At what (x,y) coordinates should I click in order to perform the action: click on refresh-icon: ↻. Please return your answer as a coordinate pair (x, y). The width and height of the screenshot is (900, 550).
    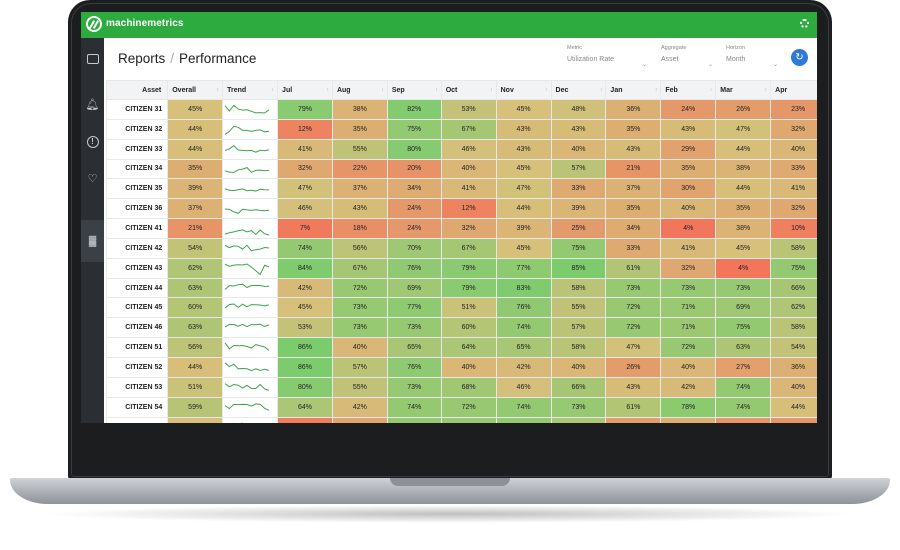
    Looking at the image, I should click on (799, 57).